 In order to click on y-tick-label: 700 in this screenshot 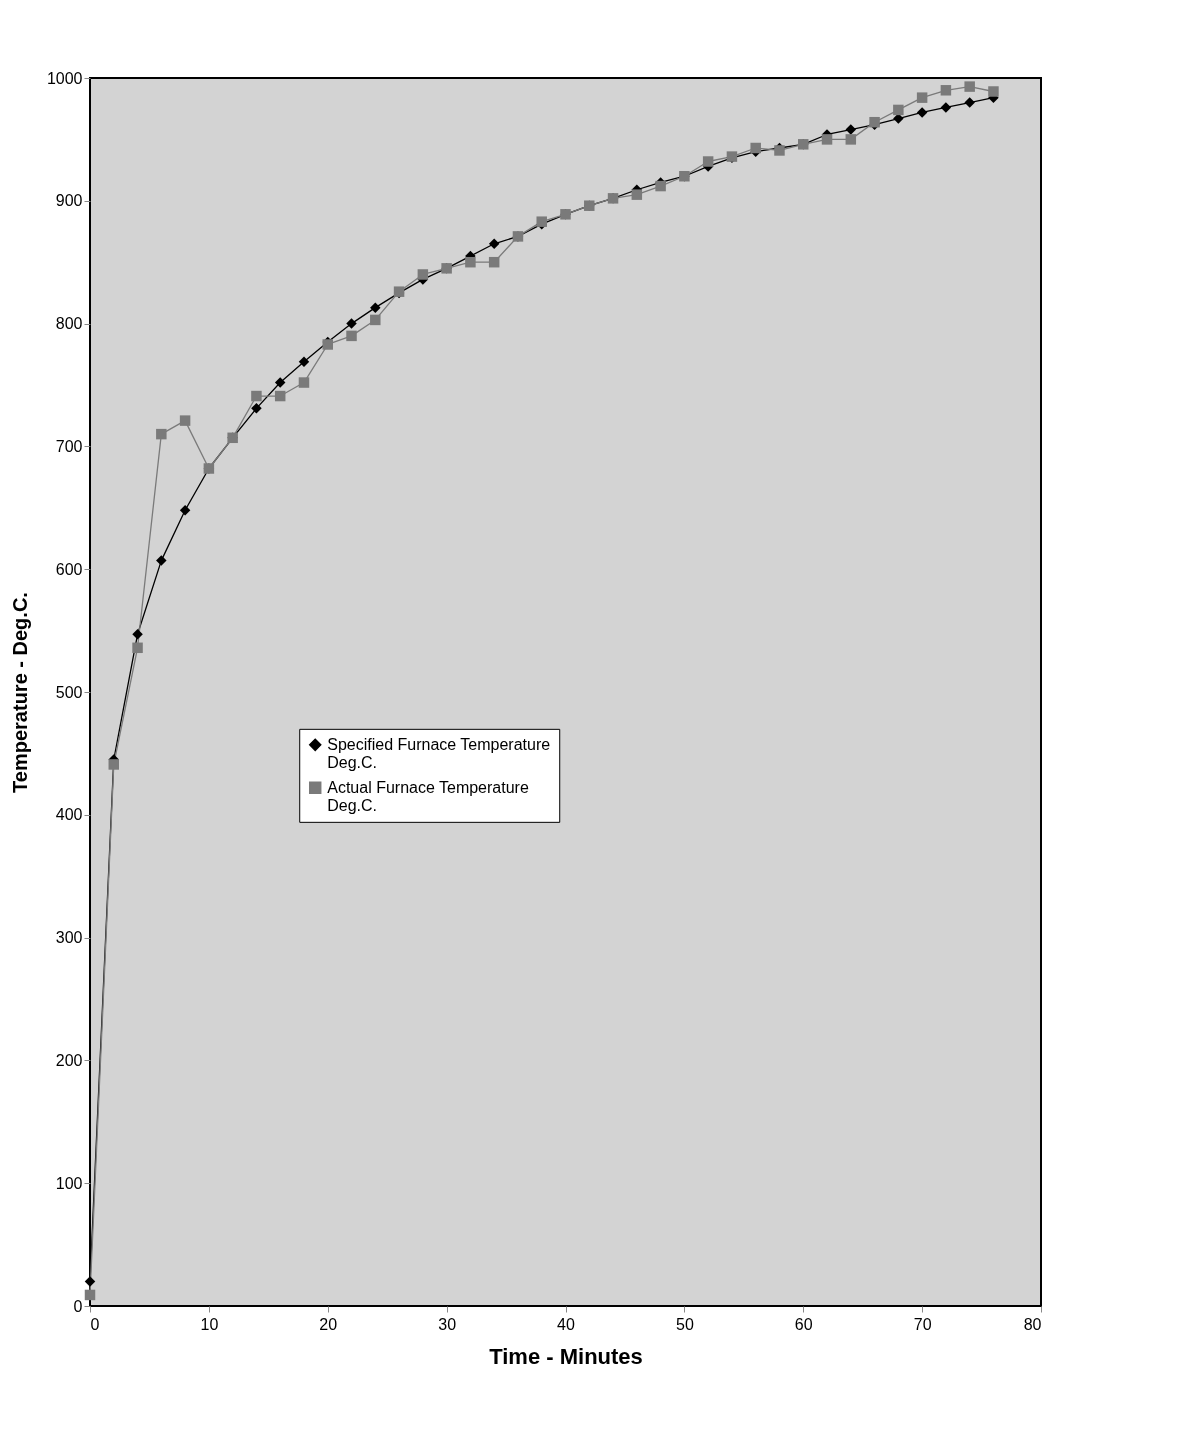, I will do `click(69, 446)`.